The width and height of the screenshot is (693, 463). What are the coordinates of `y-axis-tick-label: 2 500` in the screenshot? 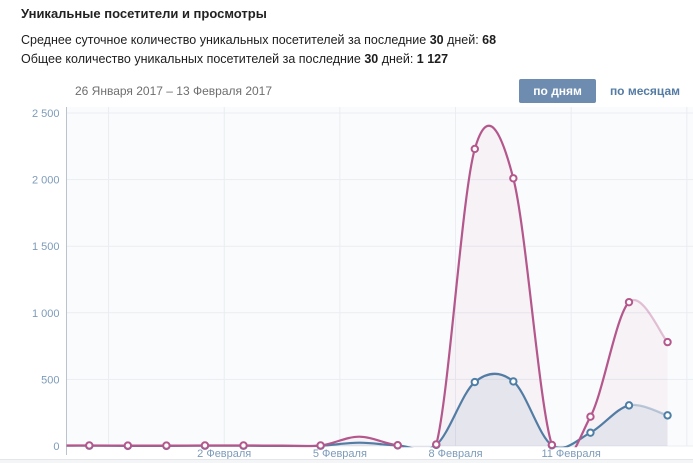 It's located at (46, 114).